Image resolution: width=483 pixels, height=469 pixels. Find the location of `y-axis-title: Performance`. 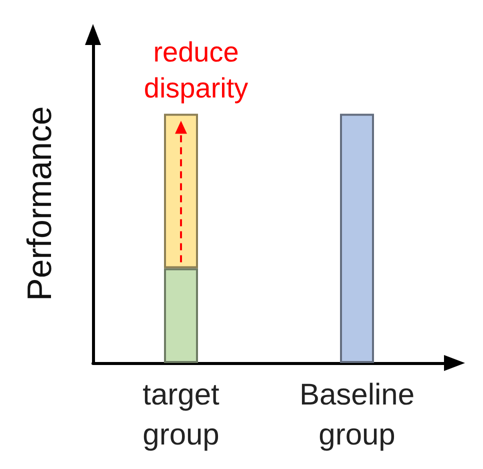

y-axis-title: Performance is located at coordinates (40, 203).